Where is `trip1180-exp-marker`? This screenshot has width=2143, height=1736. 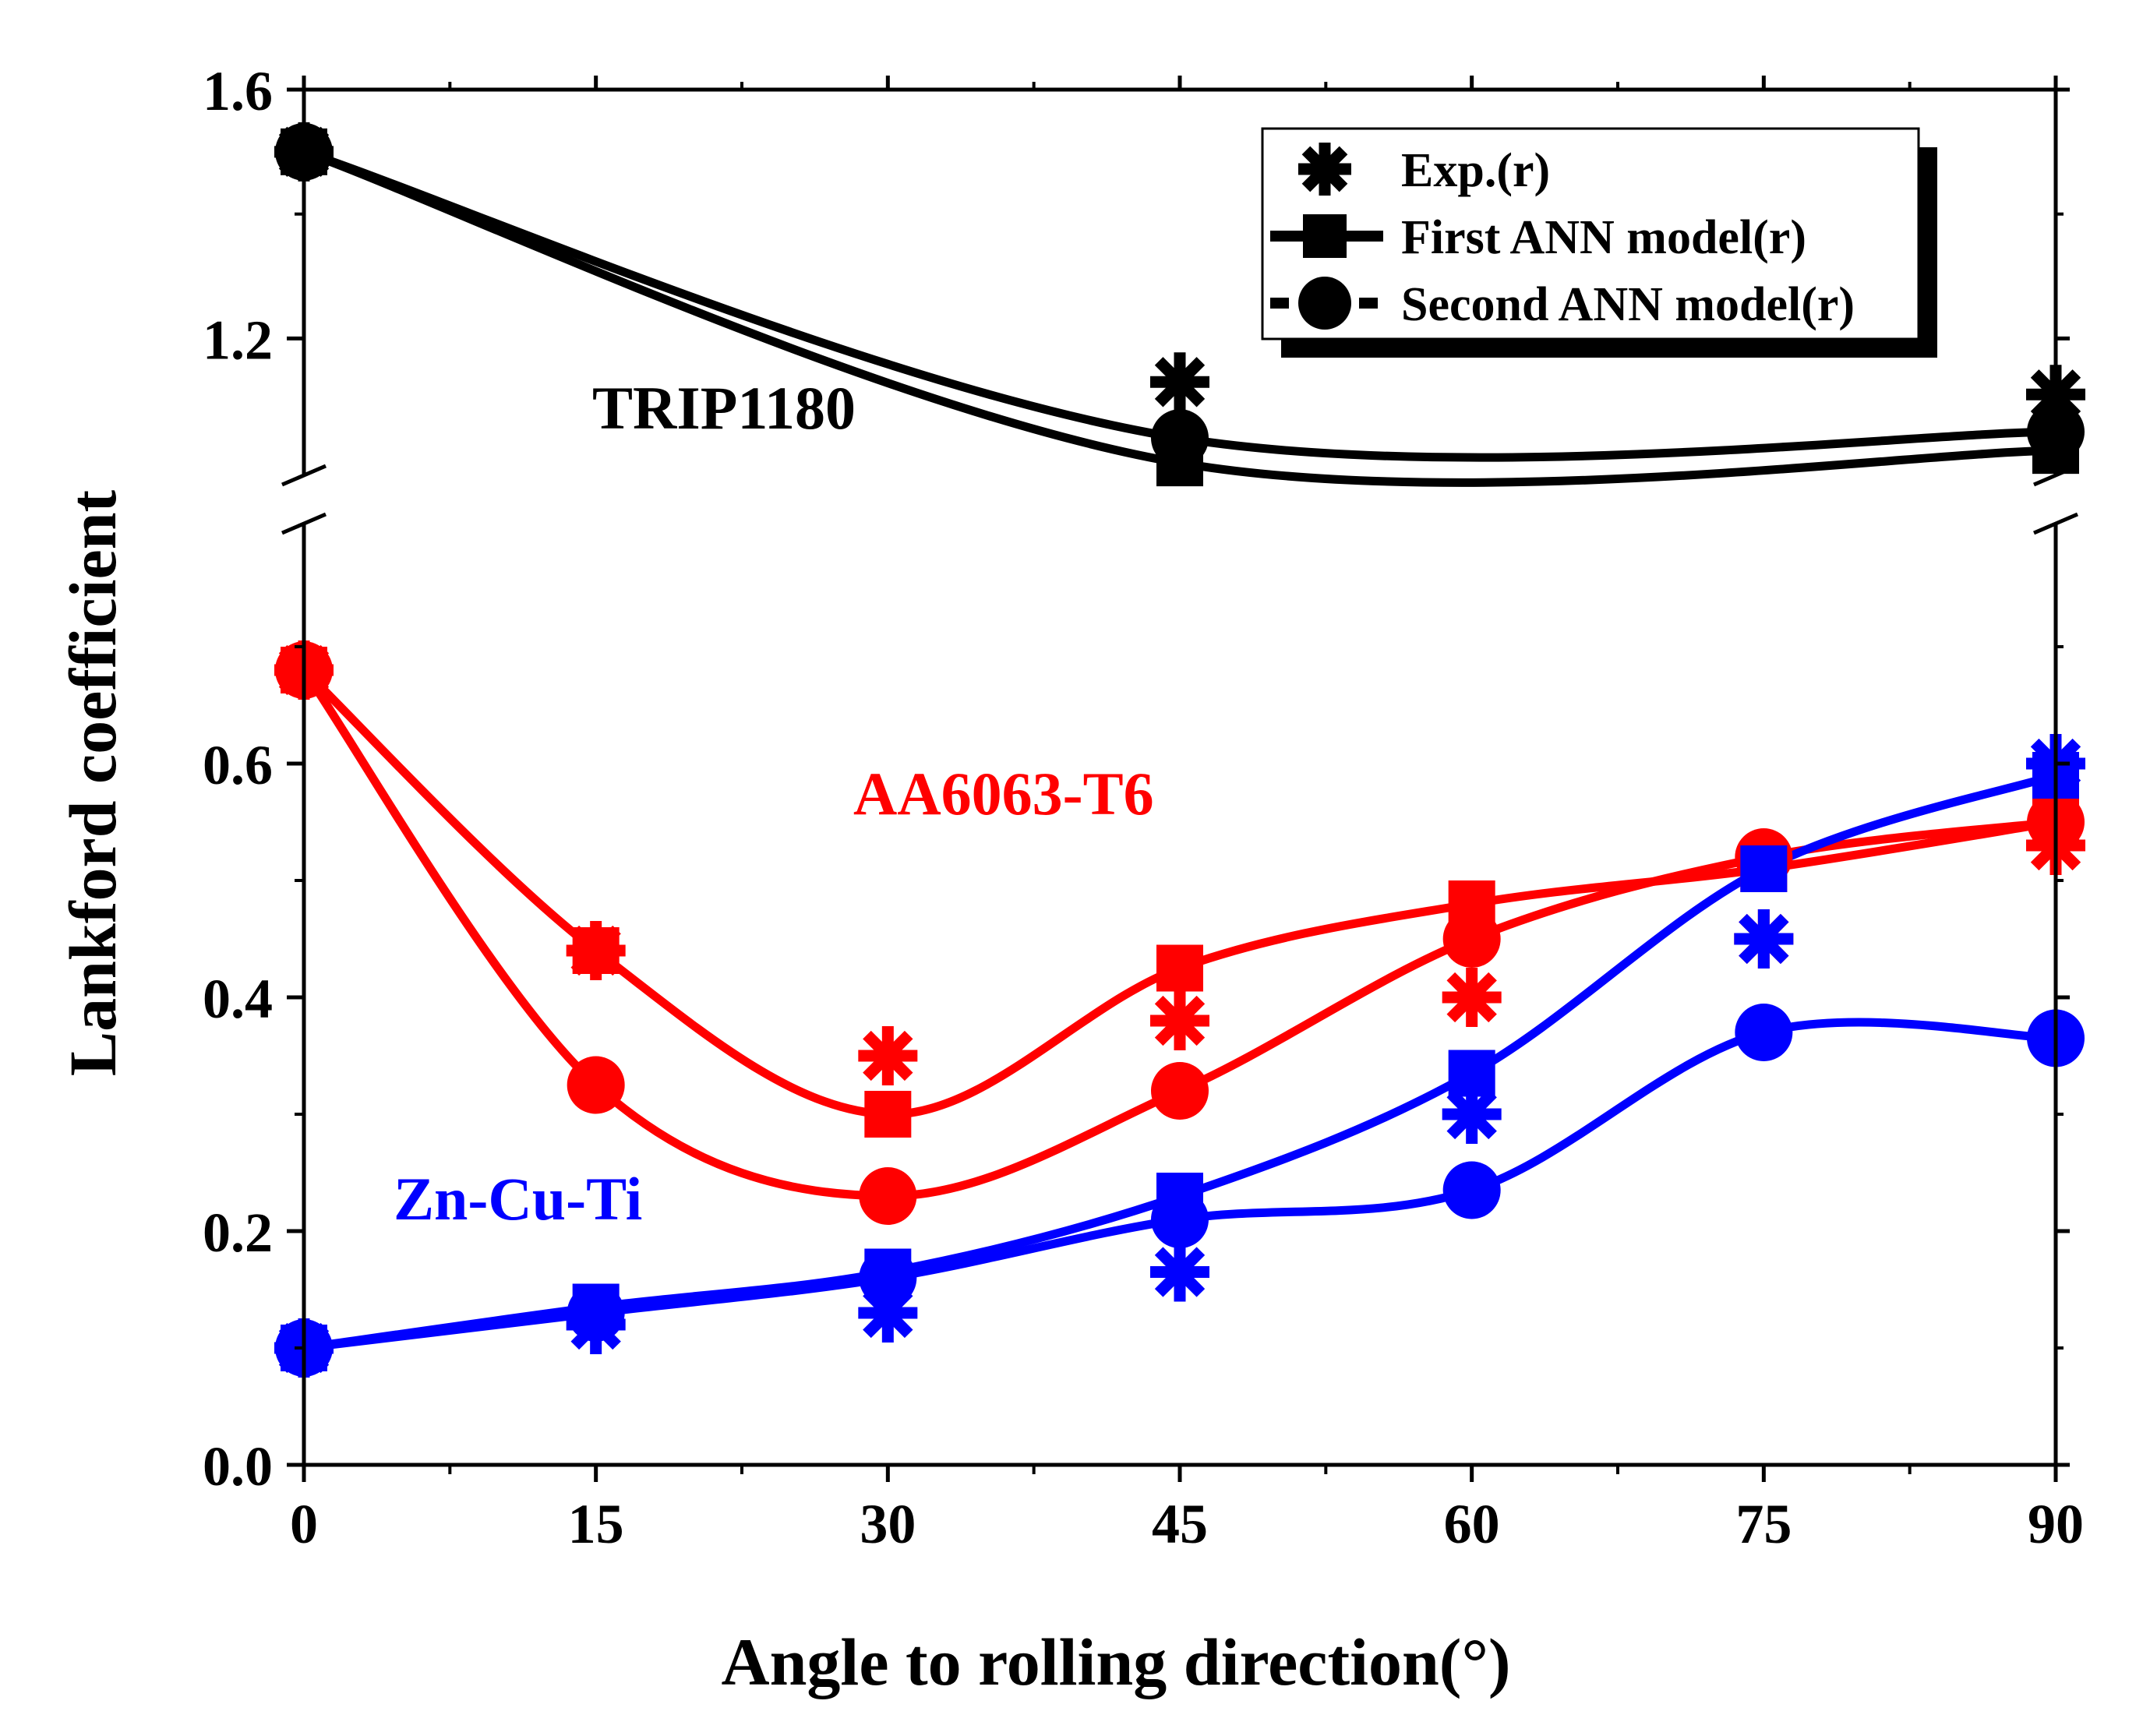
trip1180-exp-marker is located at coordinates (1179, 382).